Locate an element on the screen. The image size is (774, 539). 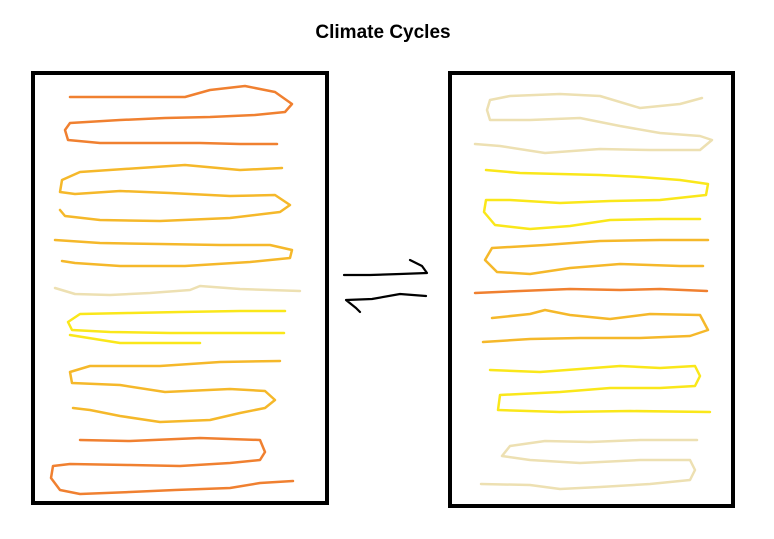
left-layer-6-orange is located at coordinates (175, 391).